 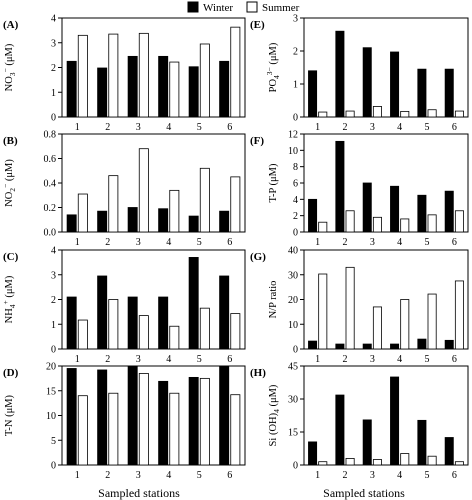 I want to click on y-axis-title-main: NH, so click(x=9, y=316).